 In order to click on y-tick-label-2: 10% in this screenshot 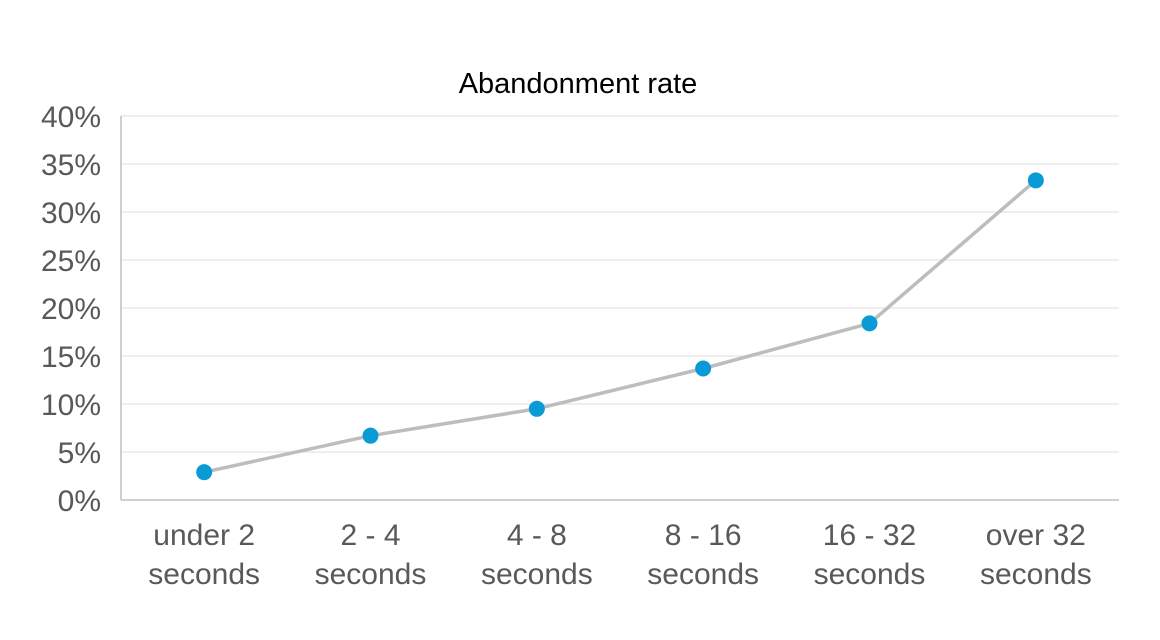, I will do `click(71, 405)`.